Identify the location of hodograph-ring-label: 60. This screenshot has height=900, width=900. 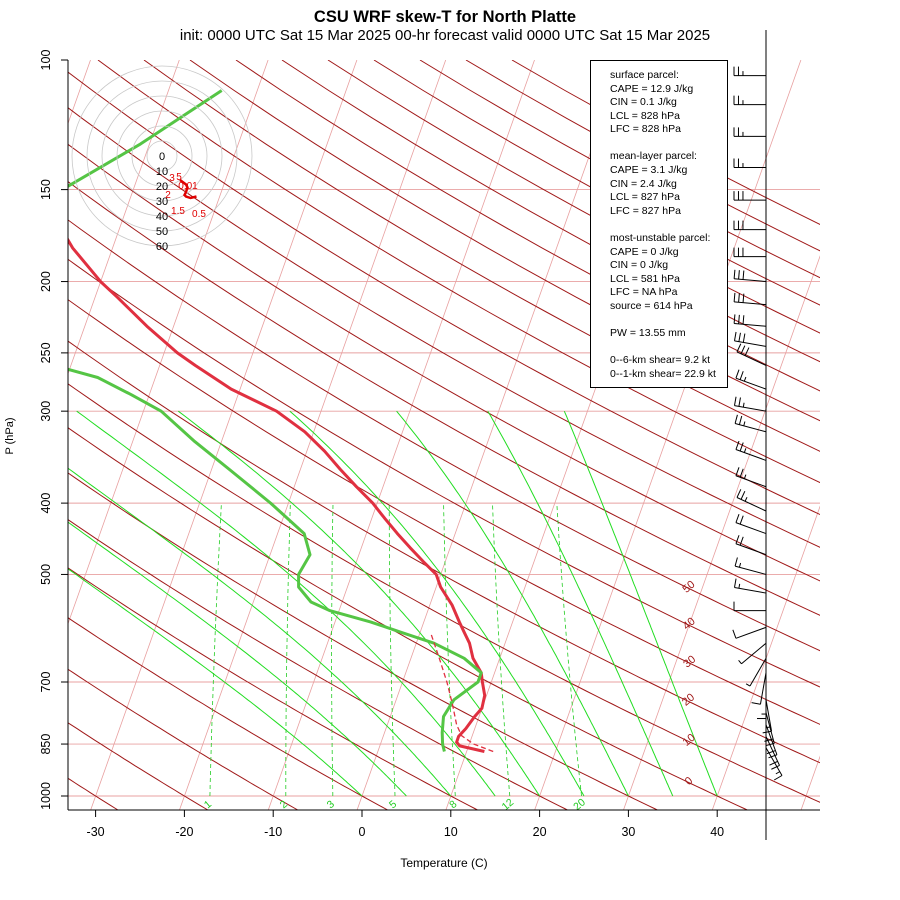
(162, 247).